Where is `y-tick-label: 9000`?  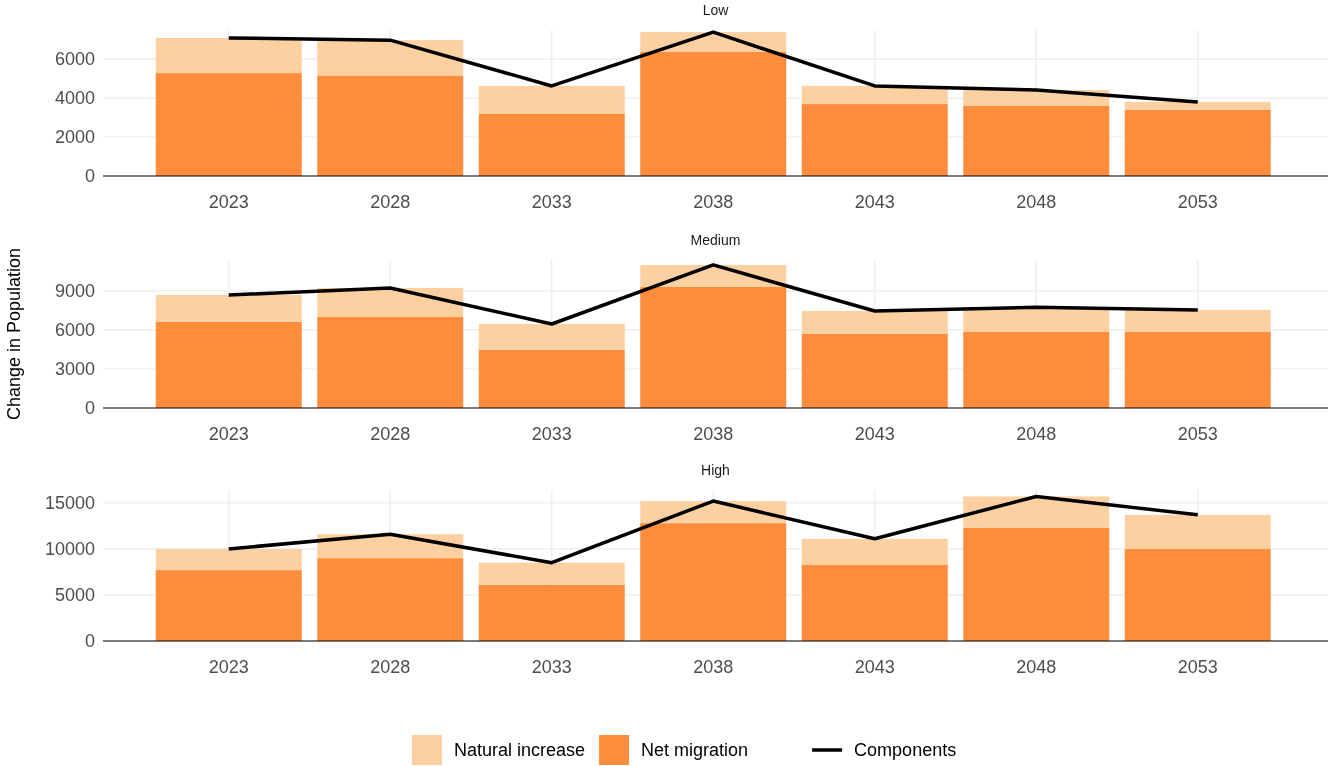
y-tick-label: 9000 is located at coordinates (74, 291).